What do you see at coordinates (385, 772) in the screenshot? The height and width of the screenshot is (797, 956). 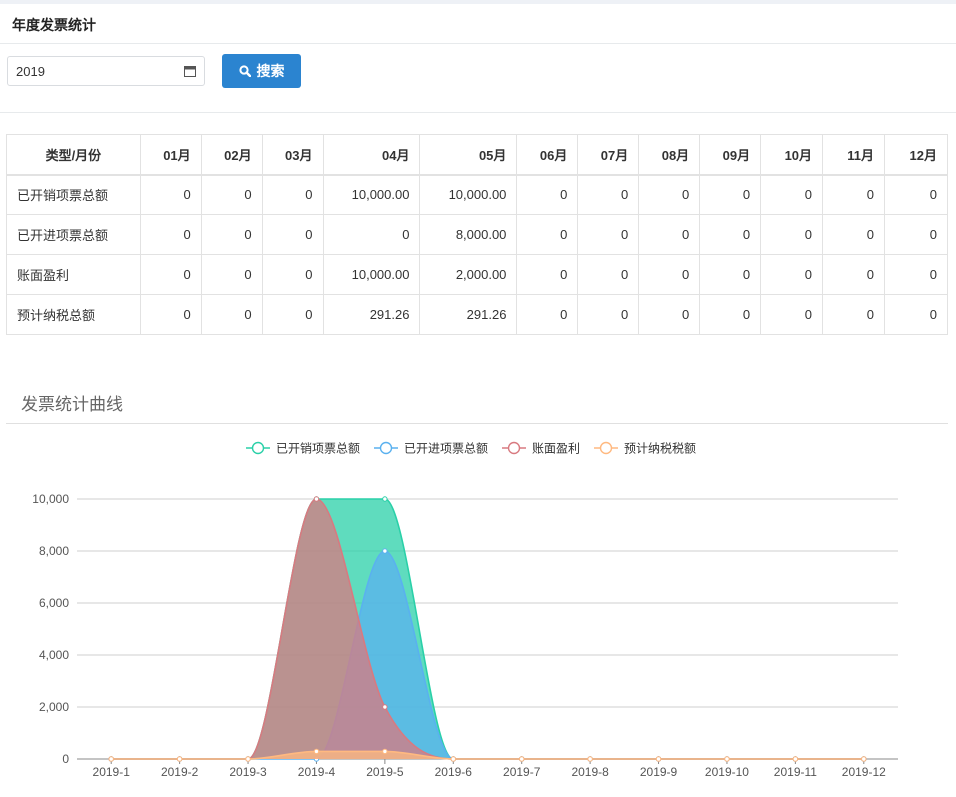 I see `x-tick-label: 2019-5` at bounding box center [385, 772].